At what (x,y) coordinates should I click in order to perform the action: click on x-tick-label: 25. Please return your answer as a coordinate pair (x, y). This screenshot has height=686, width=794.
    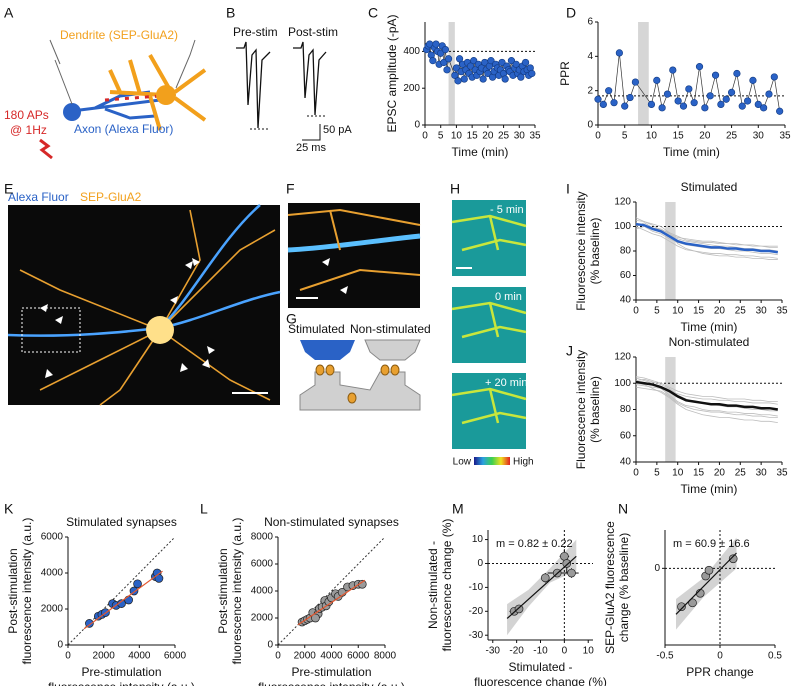
    Looking at the image, I should click on (741, 311).